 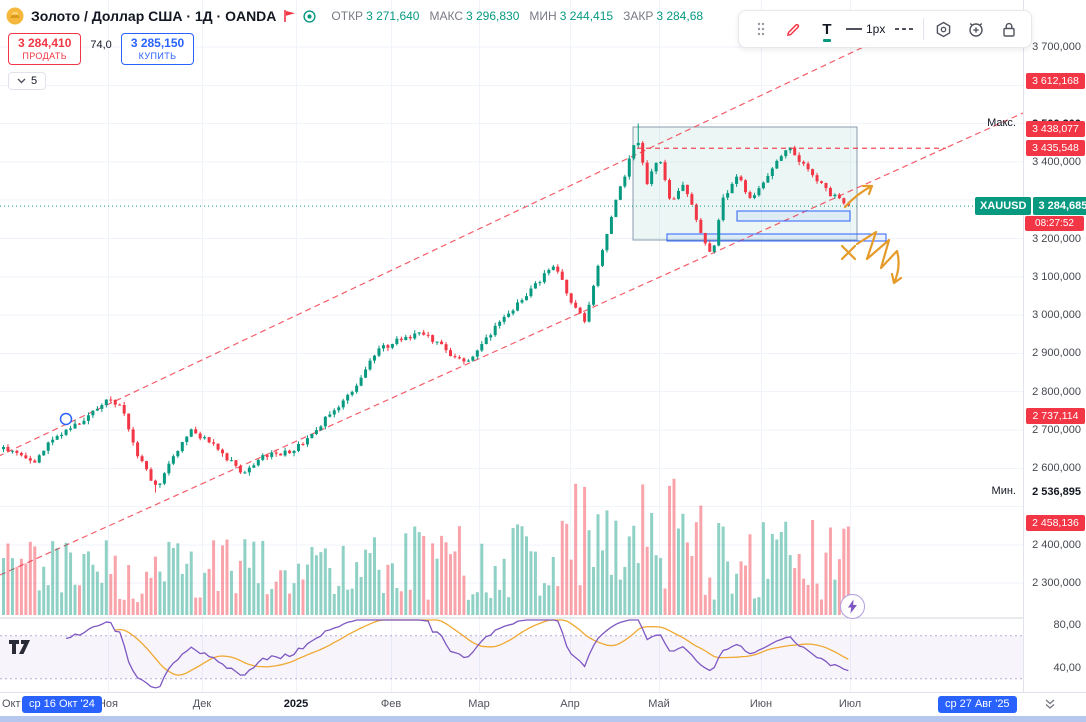 I want to click on price-axis-label: 2 900,000, so click(x=1056, y=353).